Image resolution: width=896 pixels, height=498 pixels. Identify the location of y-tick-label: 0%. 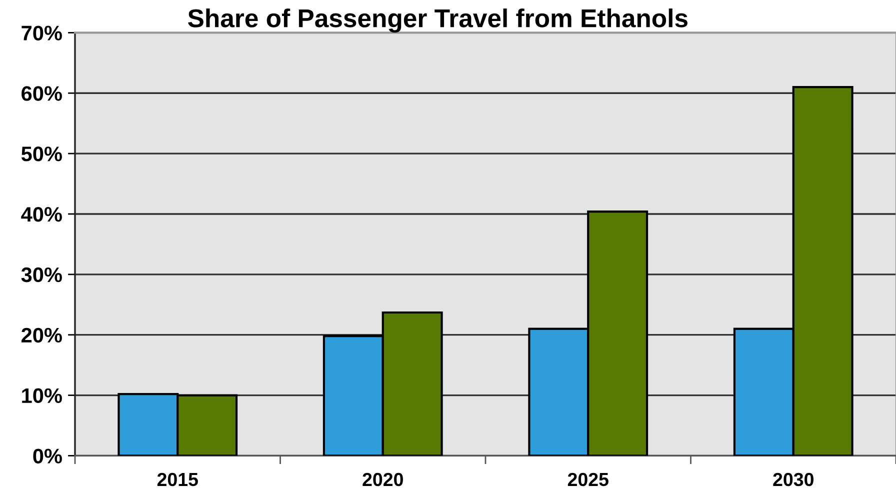
(47, 456).